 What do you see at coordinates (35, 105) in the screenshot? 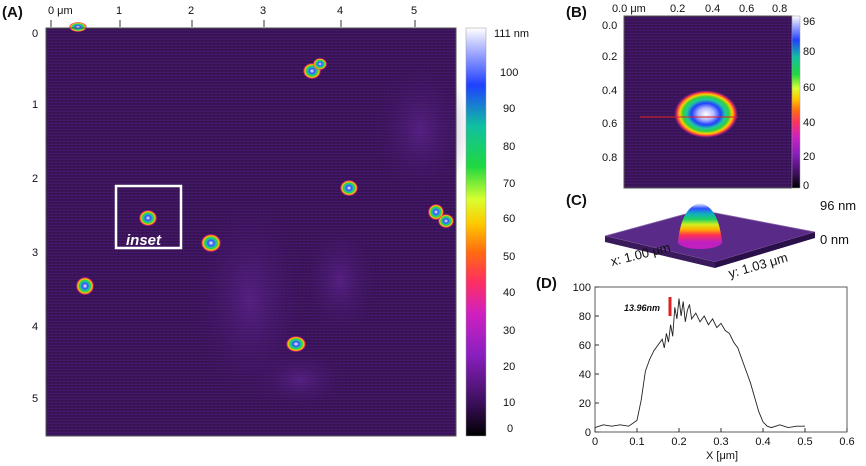
I see `y-tick-label: 1` at bounding box center [35, 105].